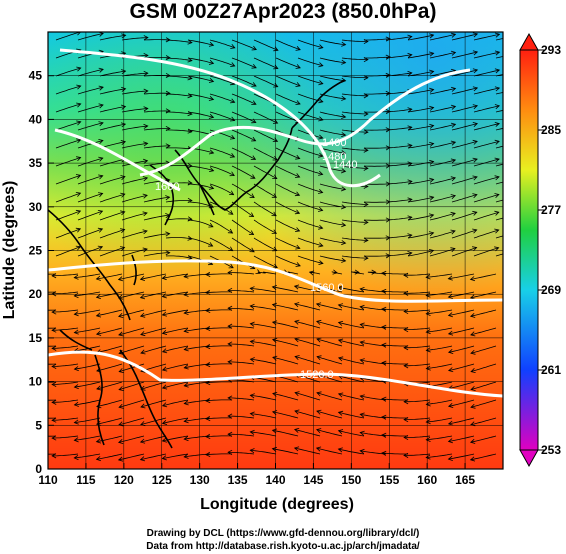 The width and height of the screenshot is (566, 554). What do you see at coordinates (36, 251) in the screenshot?
I see `y-tick-label: 25` at bounding box center [36, 251].